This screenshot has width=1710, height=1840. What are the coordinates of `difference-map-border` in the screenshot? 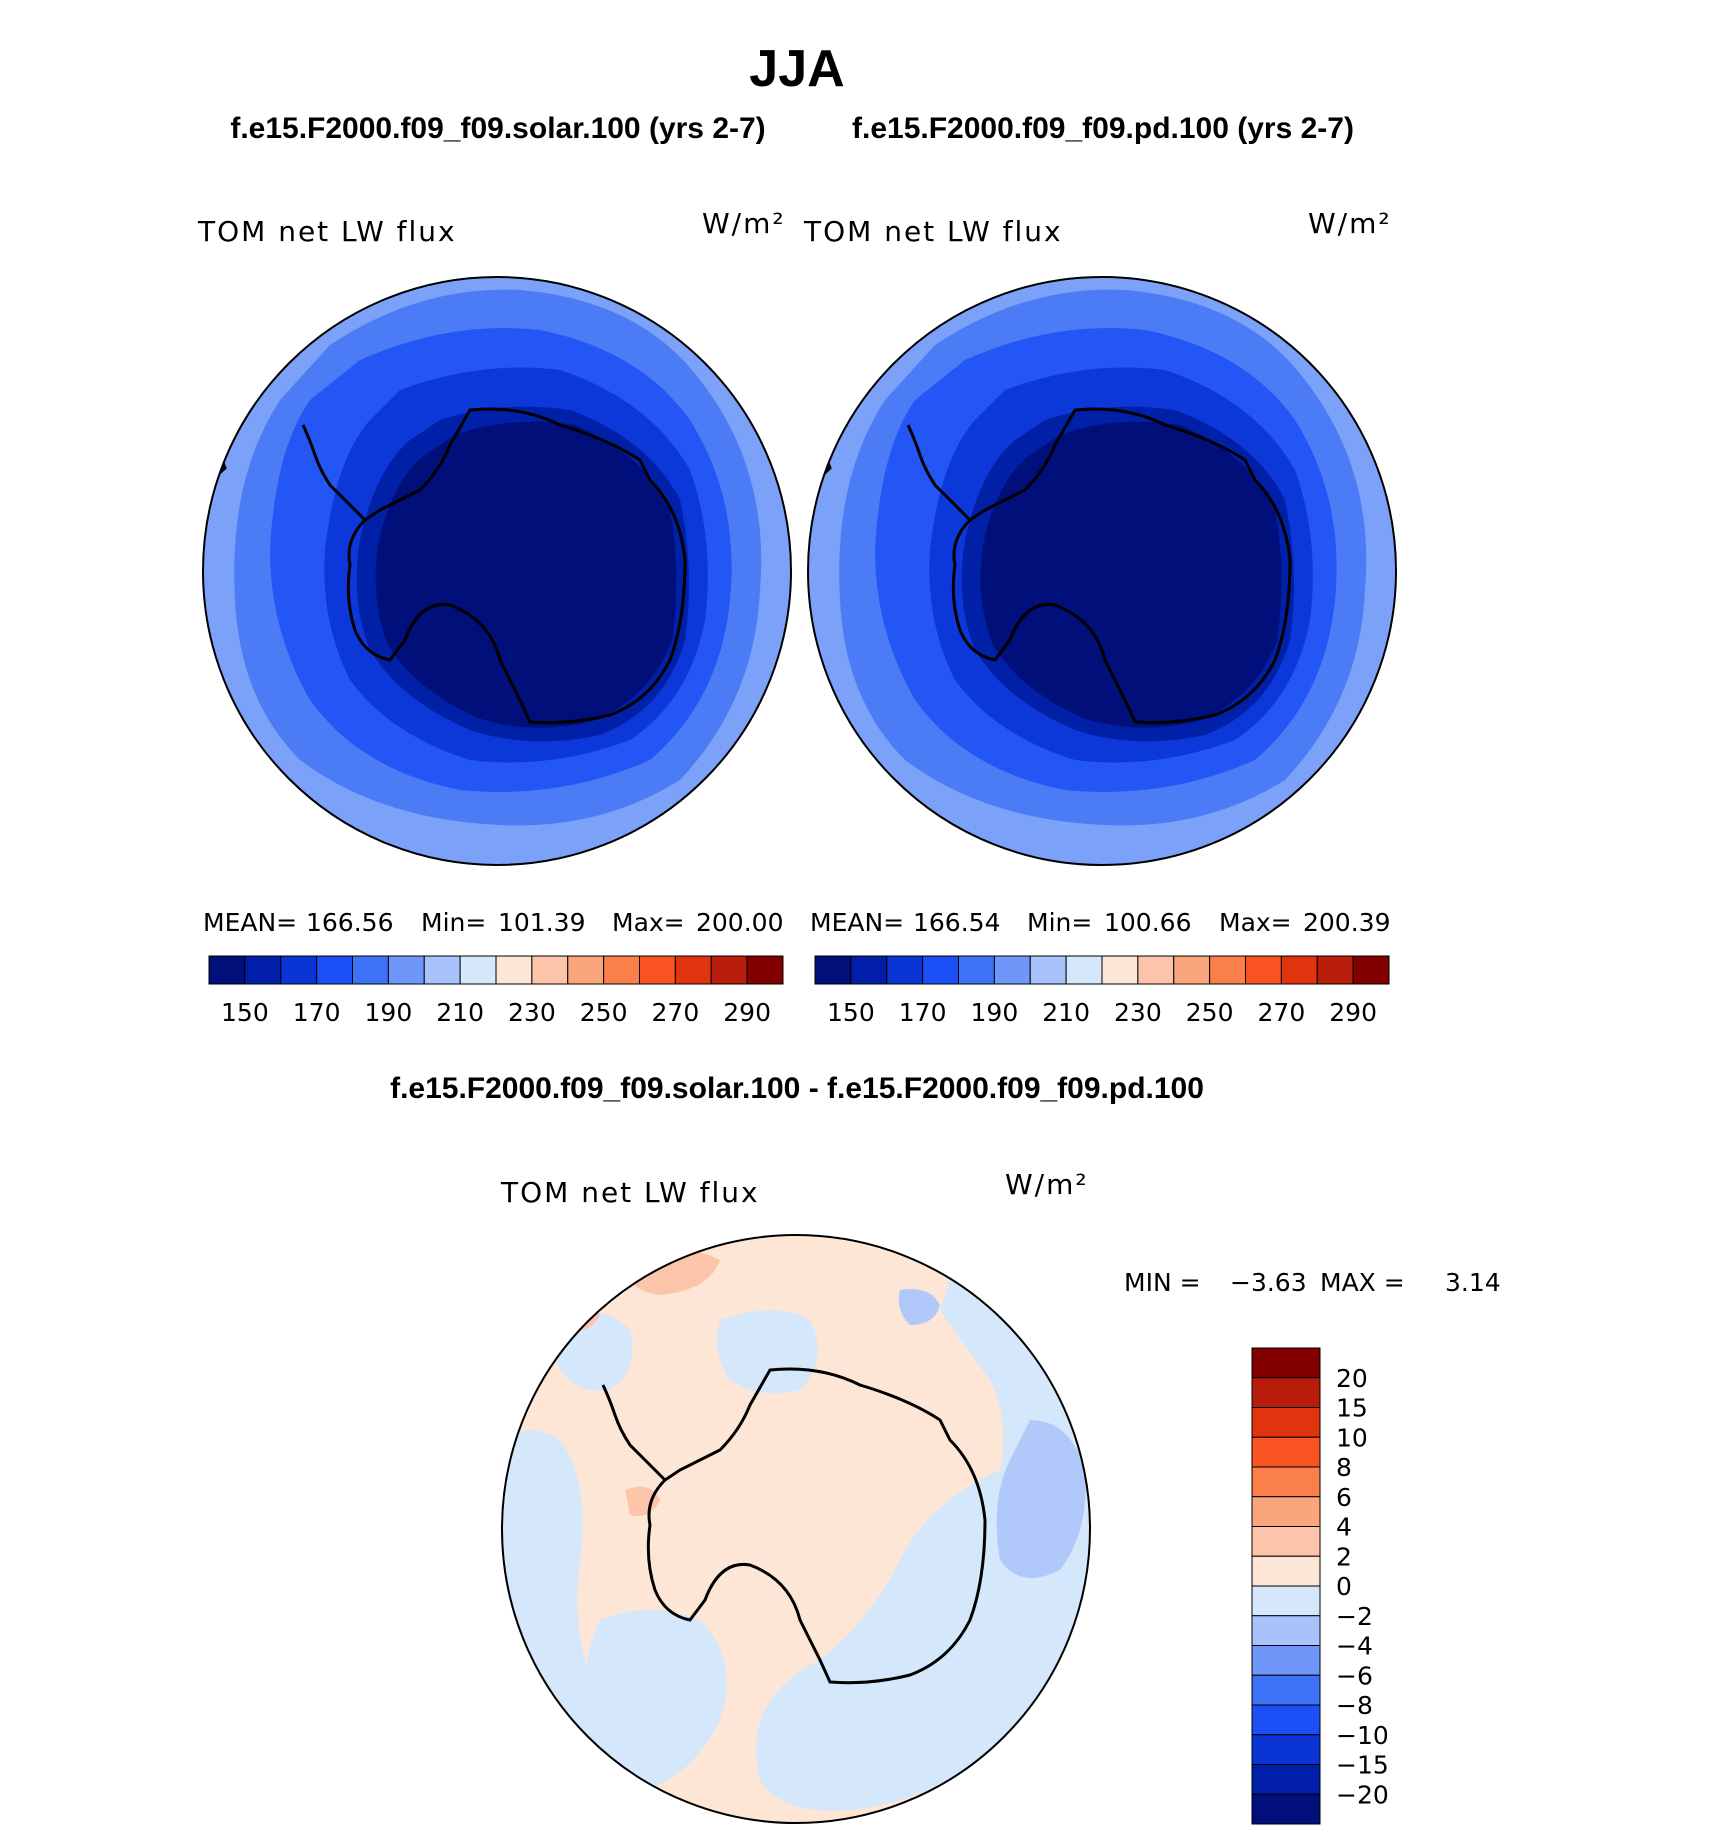 It's located at (796, 1529).